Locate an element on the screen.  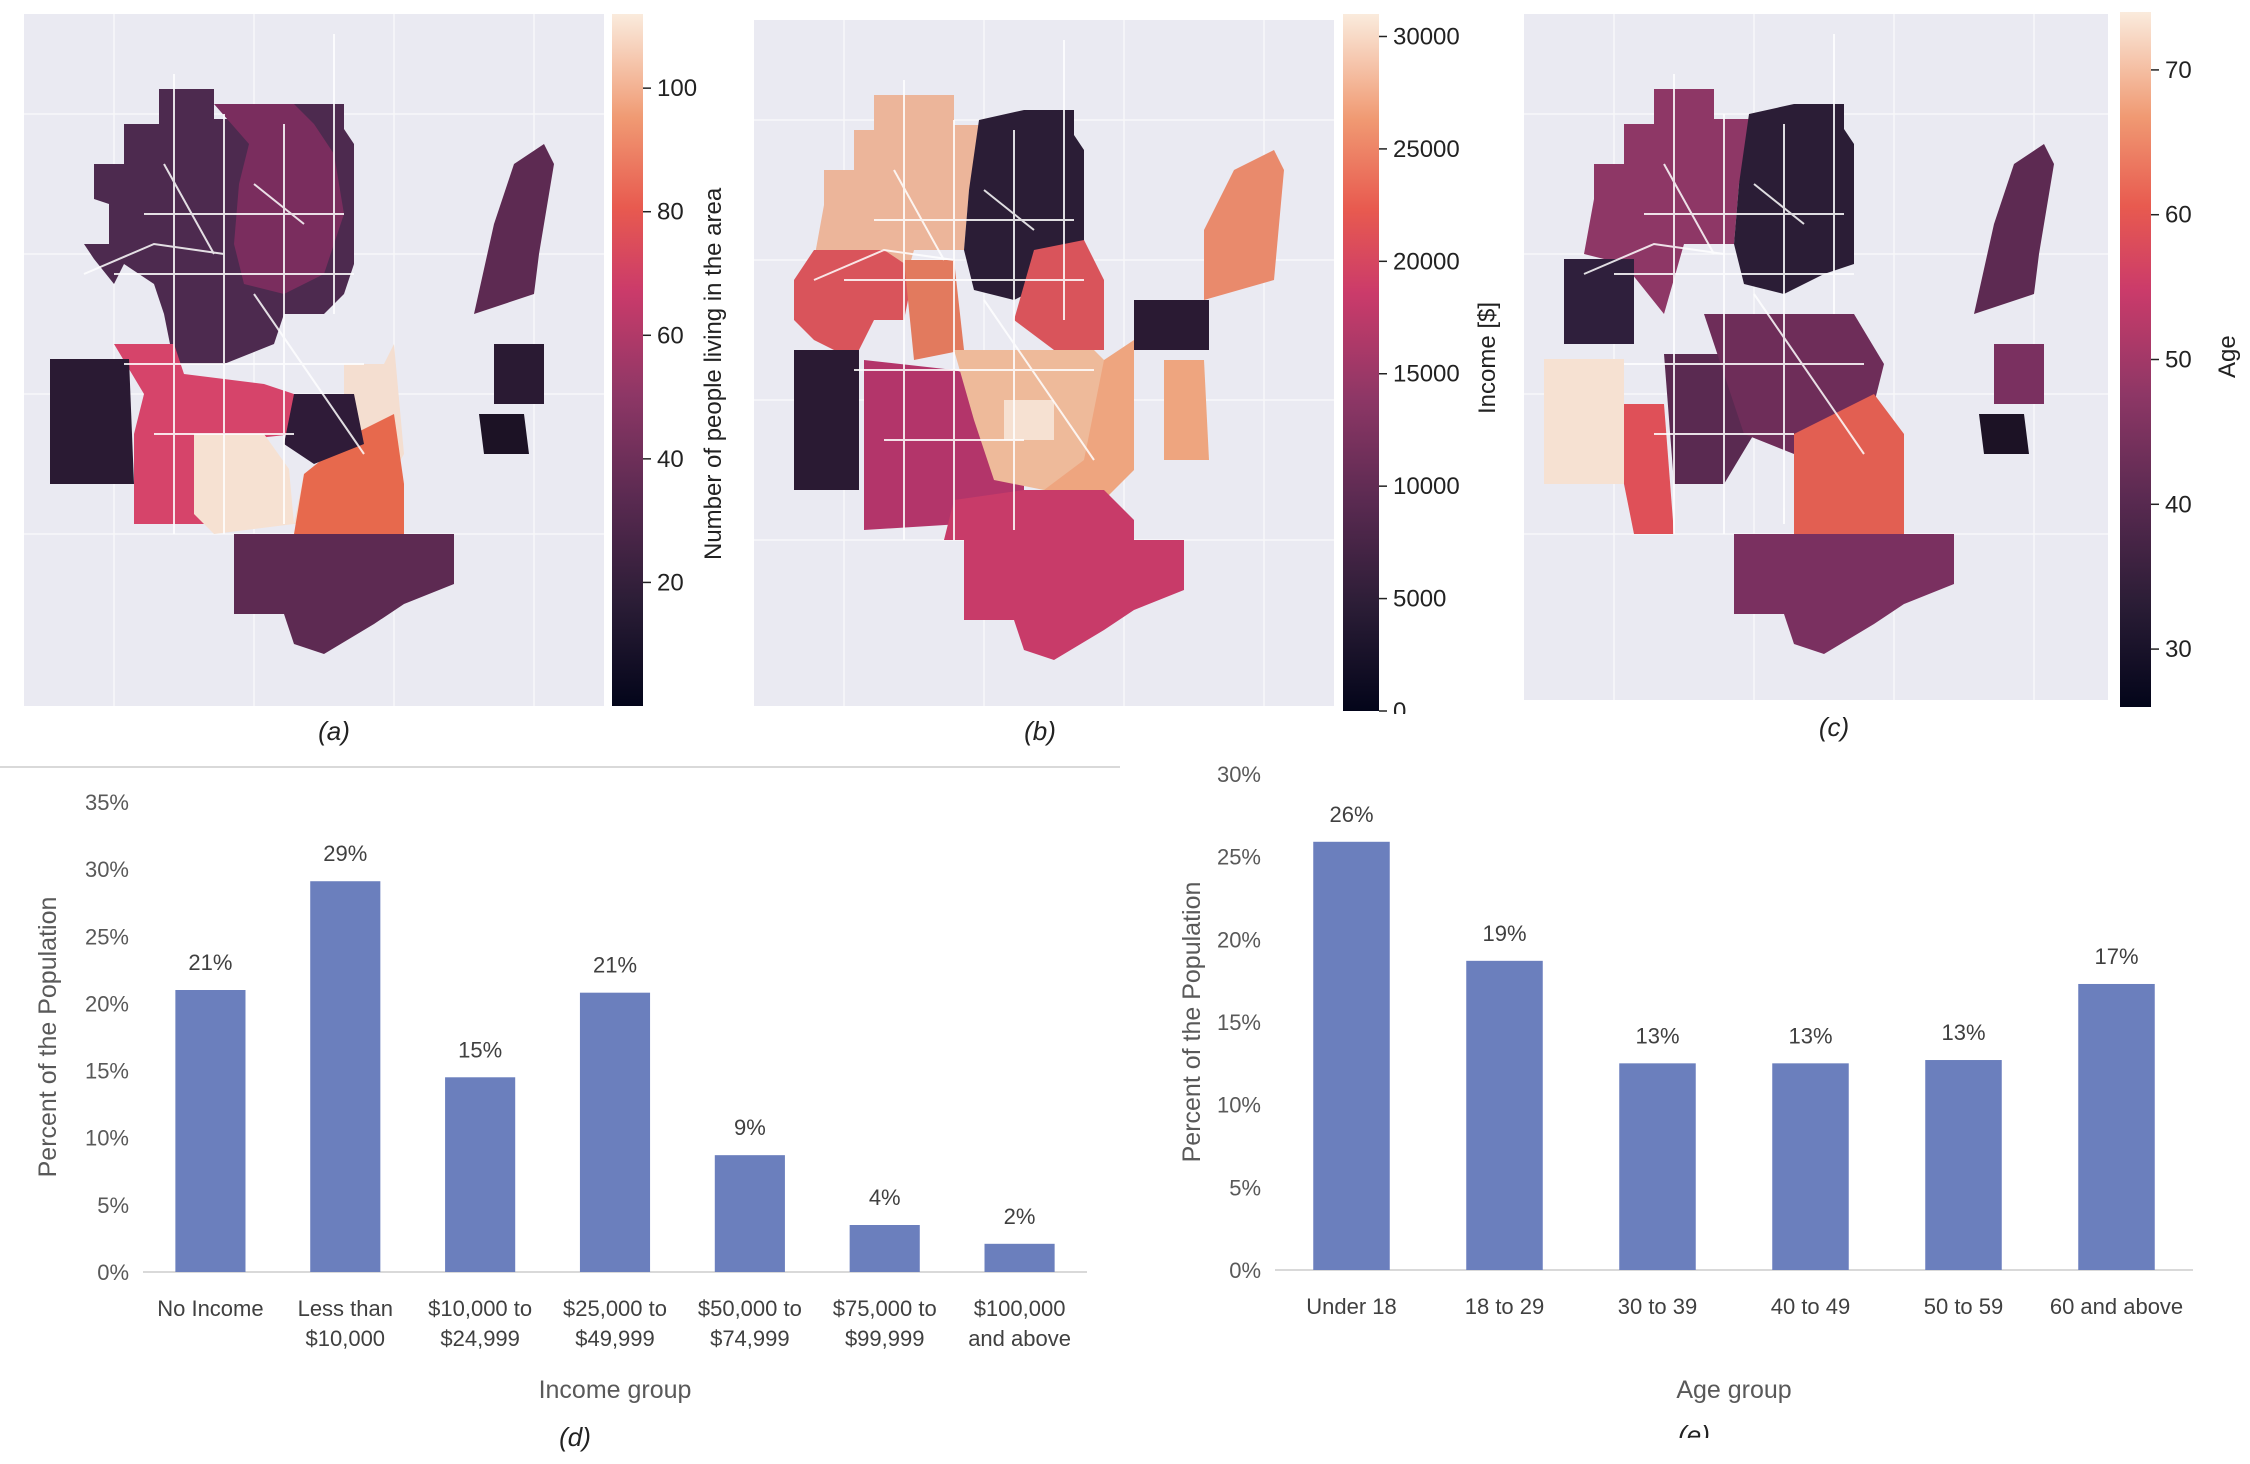
category-label: 60 and above is located at coordinates (2116, 1306).